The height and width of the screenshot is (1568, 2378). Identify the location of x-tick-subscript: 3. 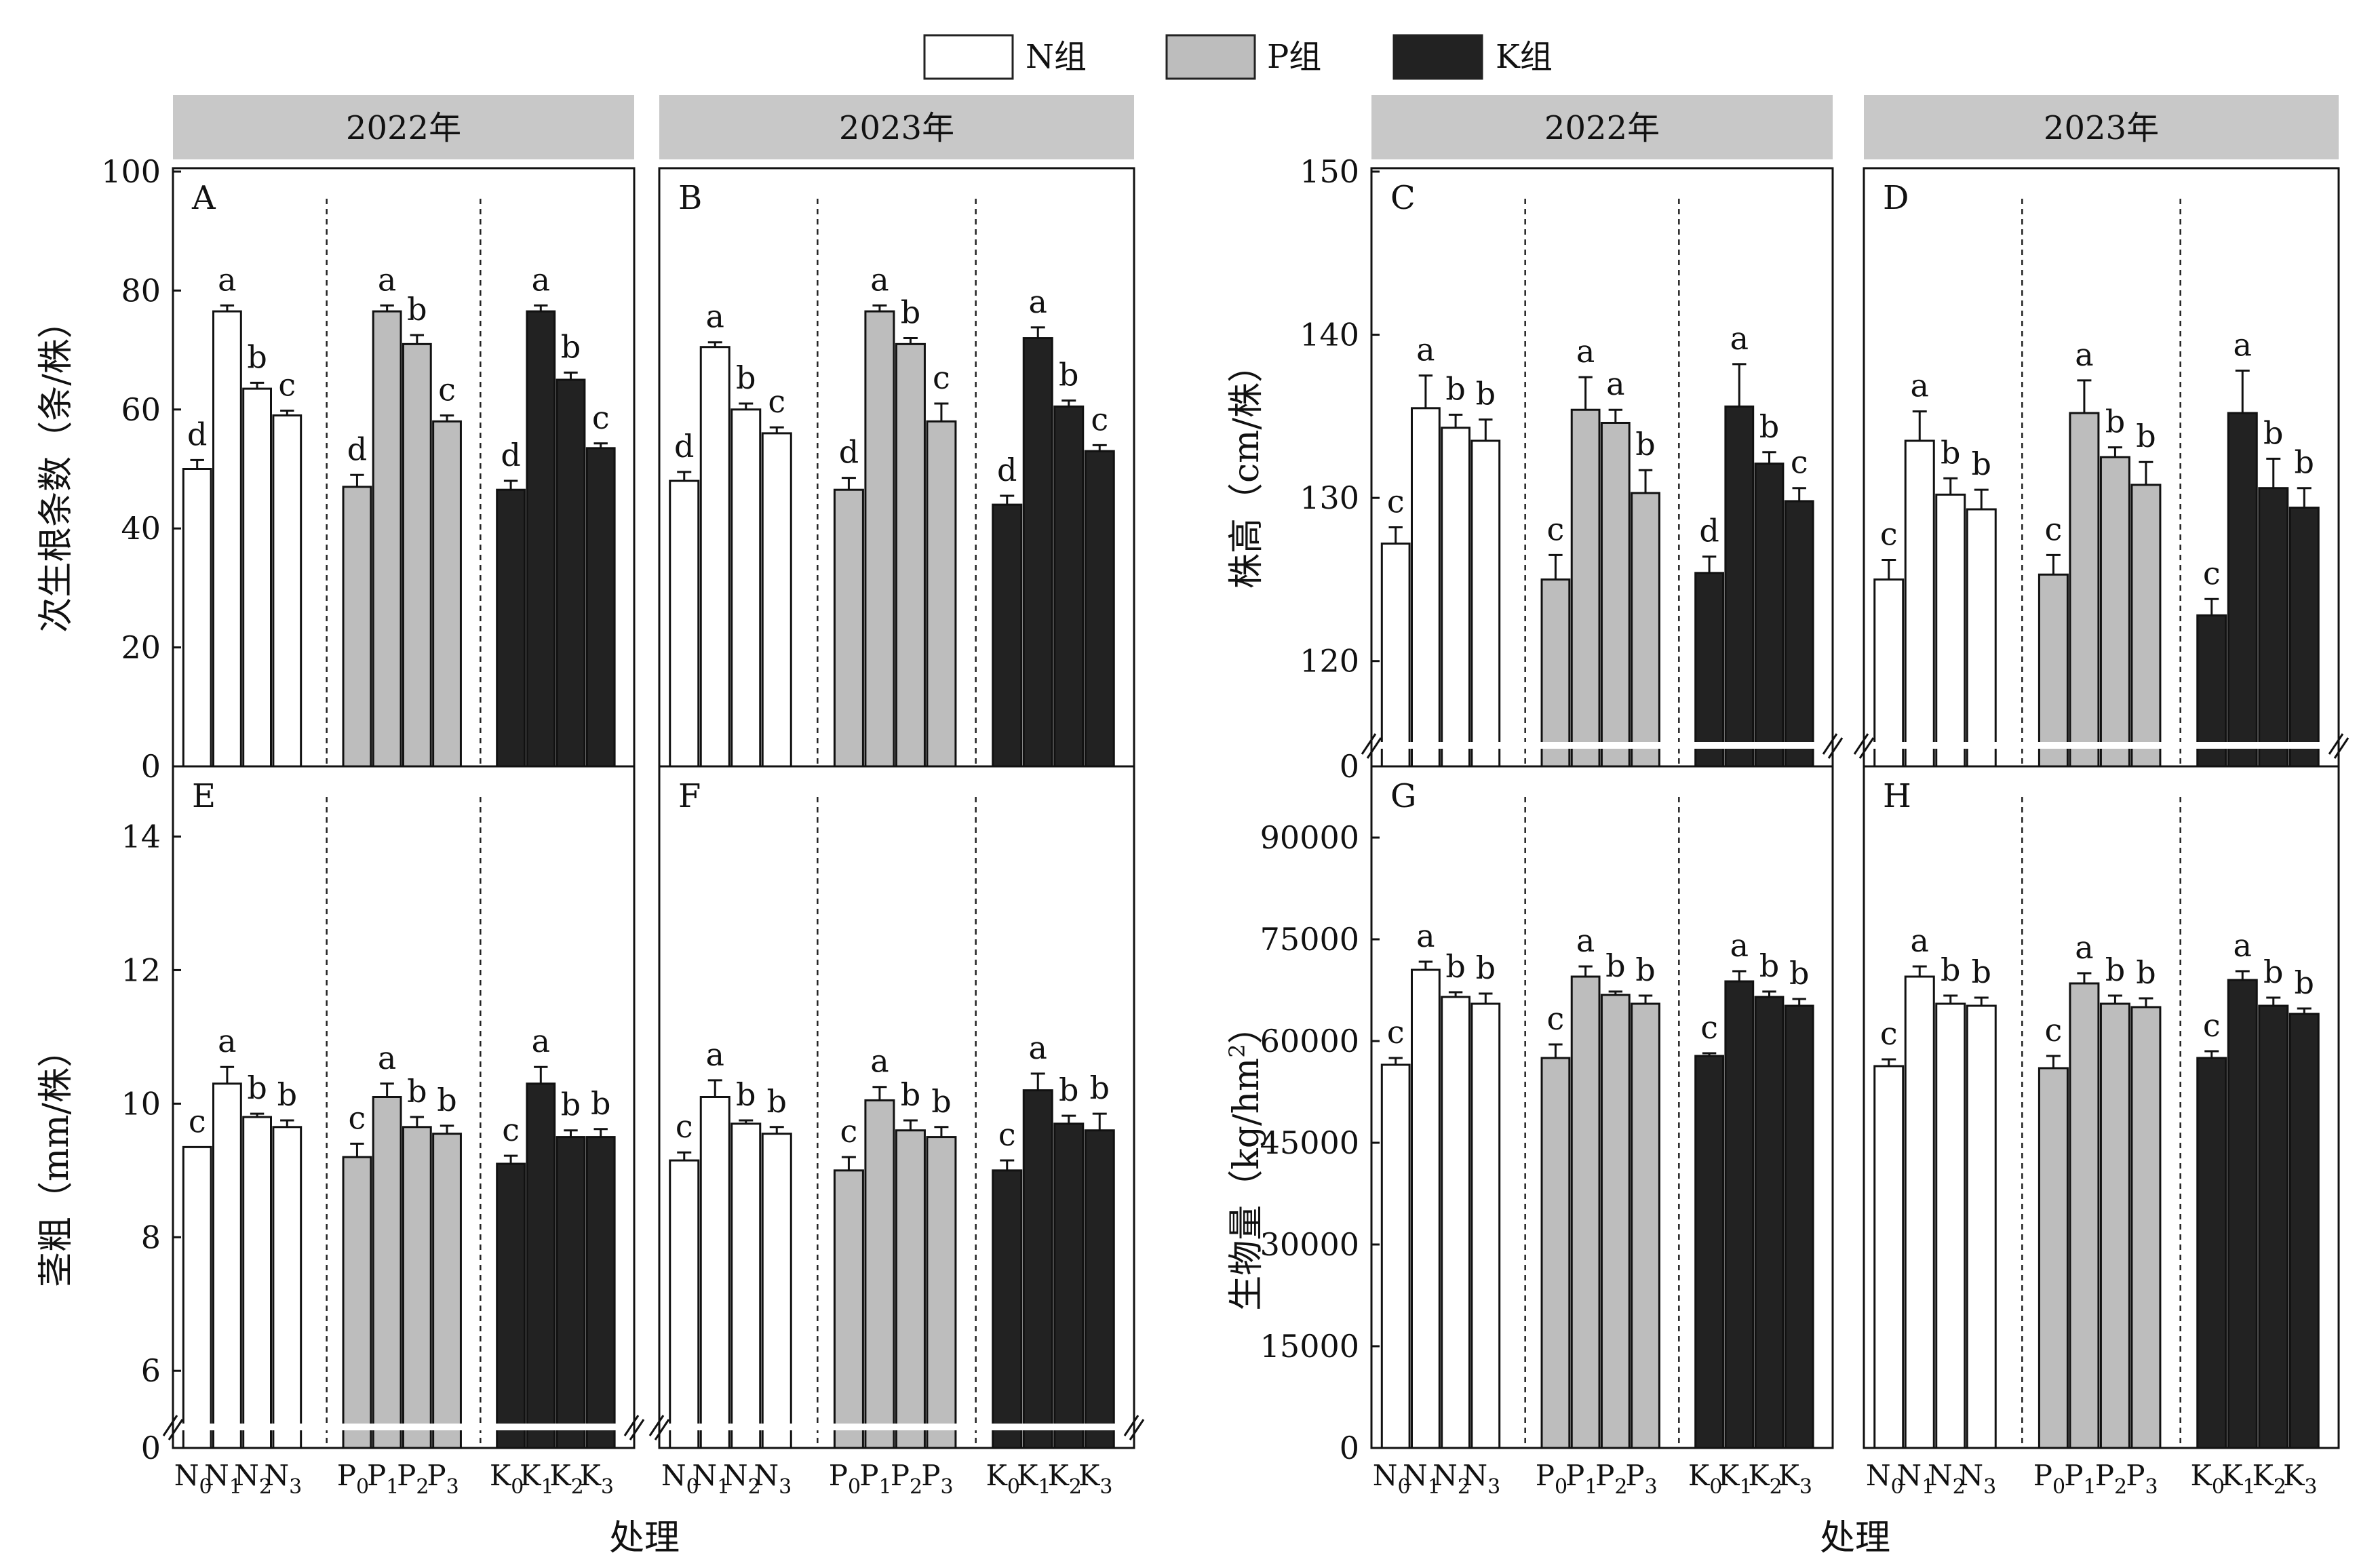
(453, 1487).